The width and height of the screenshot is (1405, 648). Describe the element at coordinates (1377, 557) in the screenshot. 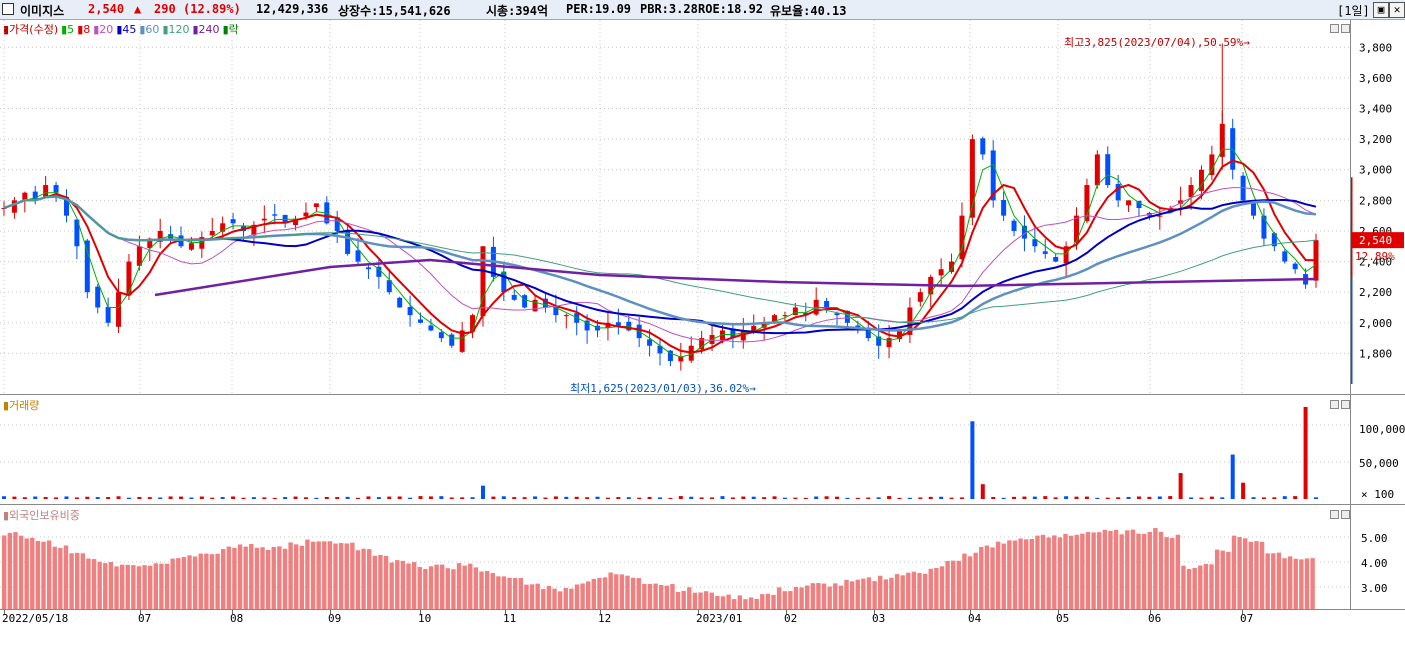

I see `foreign-axis: 5.00 4.00 3.00` at that location.